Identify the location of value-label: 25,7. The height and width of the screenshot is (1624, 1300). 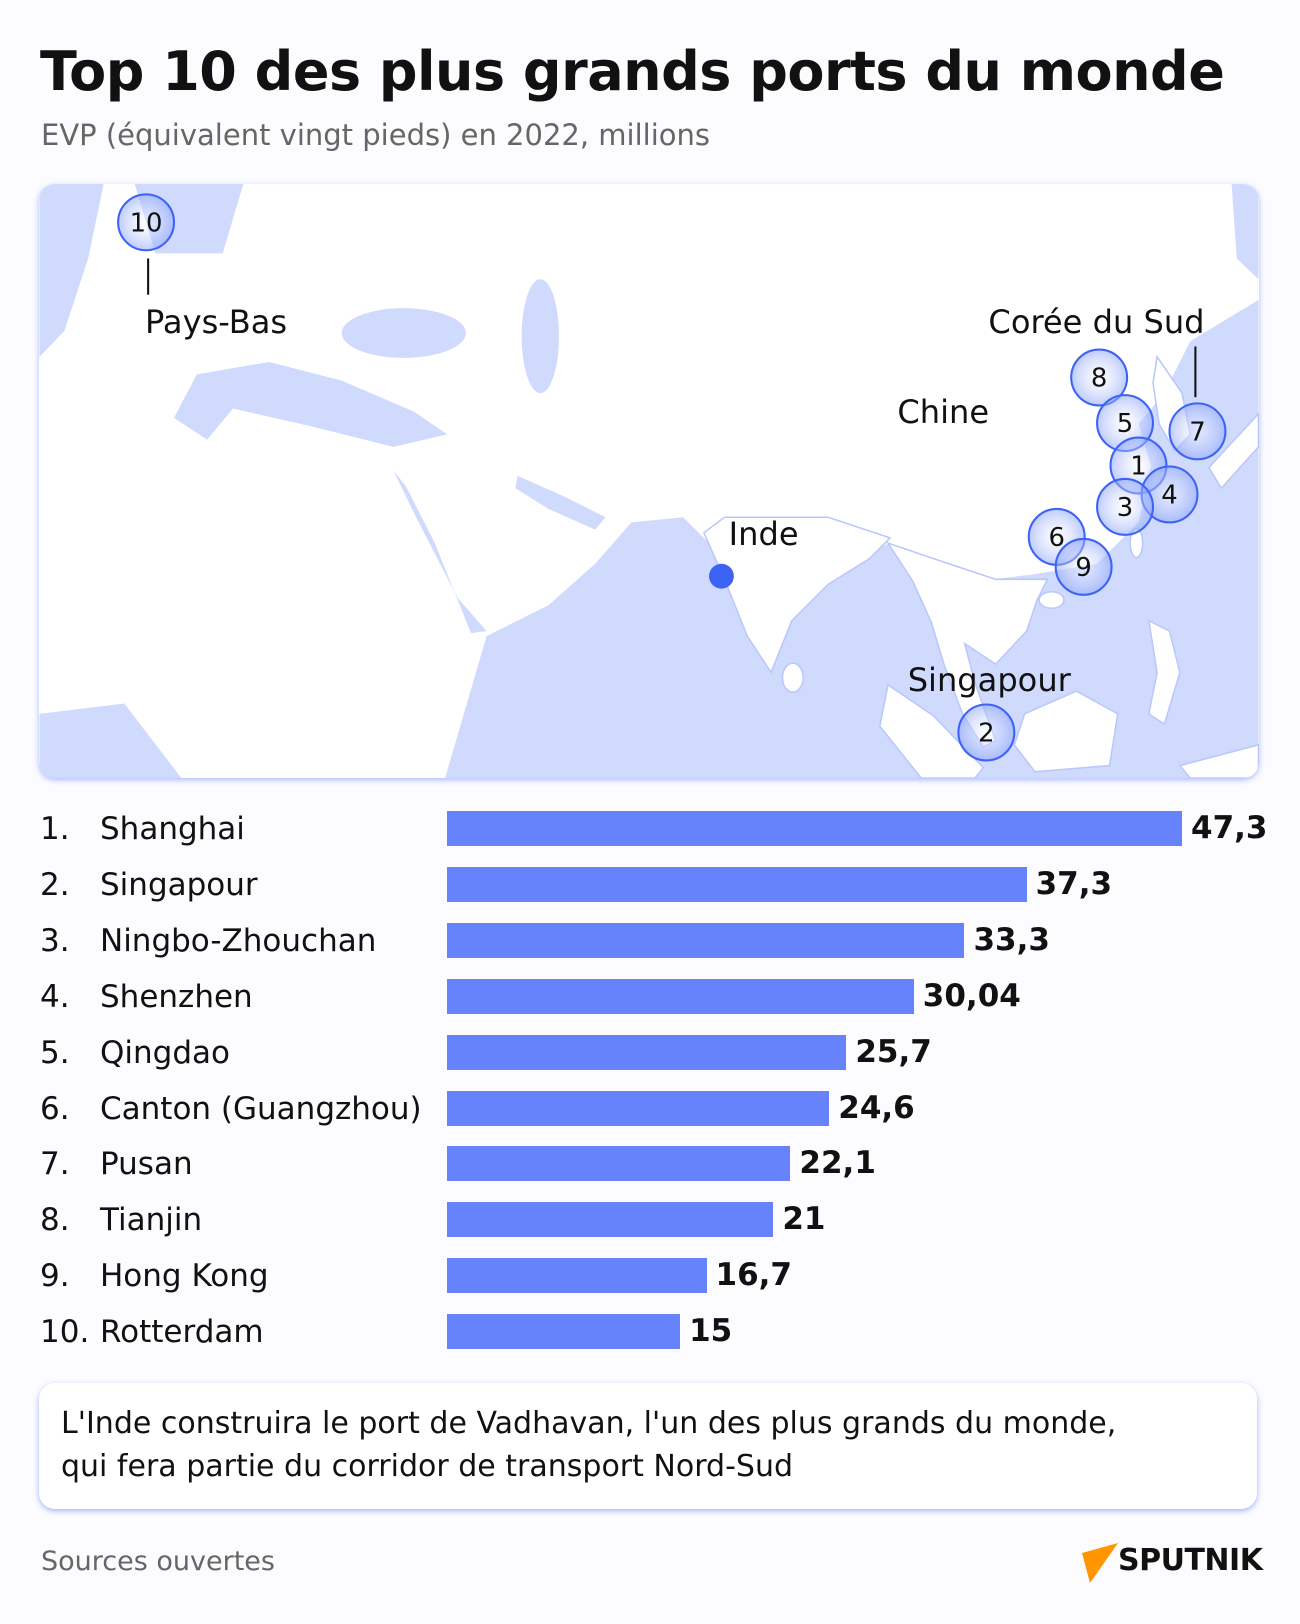
(893, 1051).